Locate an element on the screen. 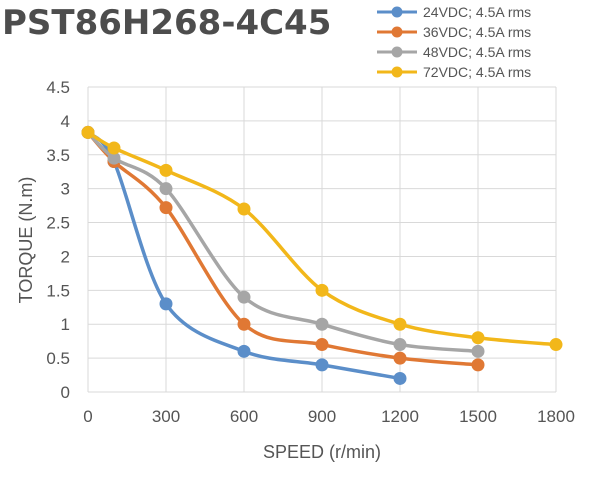 The height and width of the screenshot is (480, 598). legend-label: 24VDC; 4.5A rms is located at coordinates (477, 12).